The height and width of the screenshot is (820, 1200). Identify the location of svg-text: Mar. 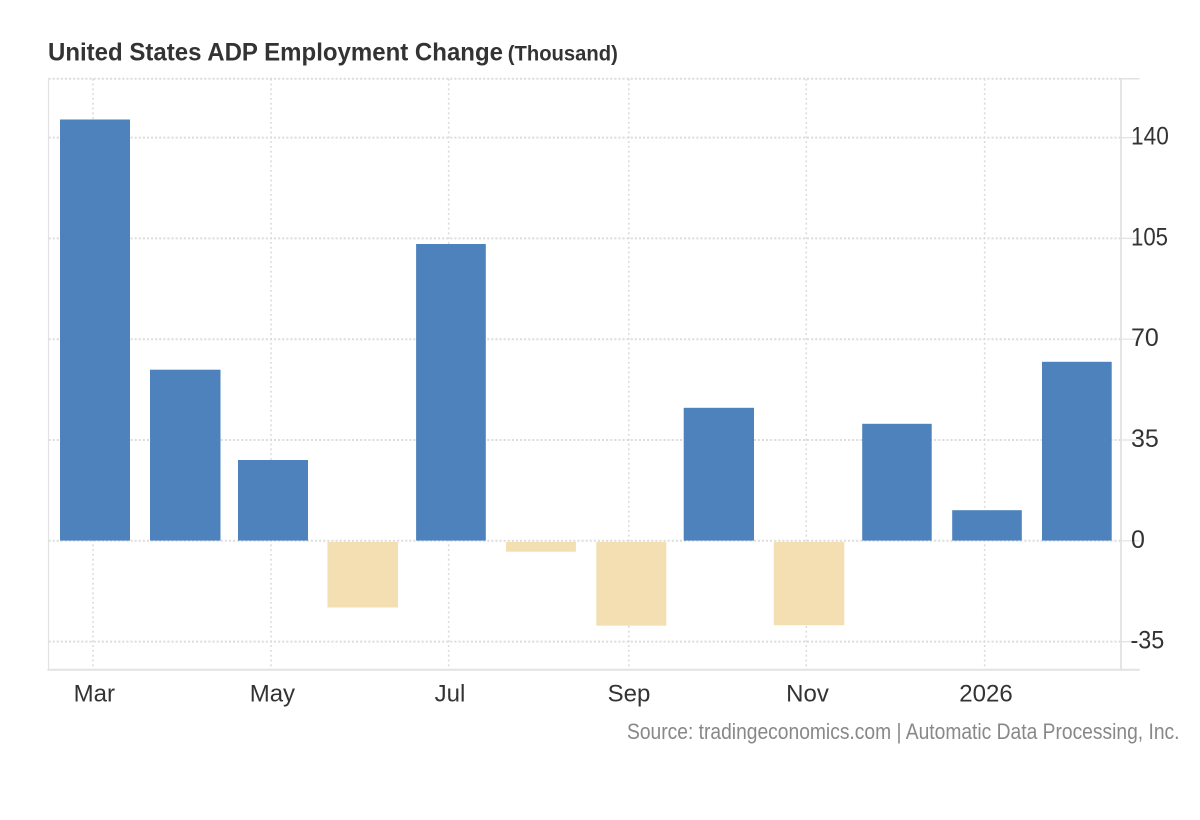
(94, 693).